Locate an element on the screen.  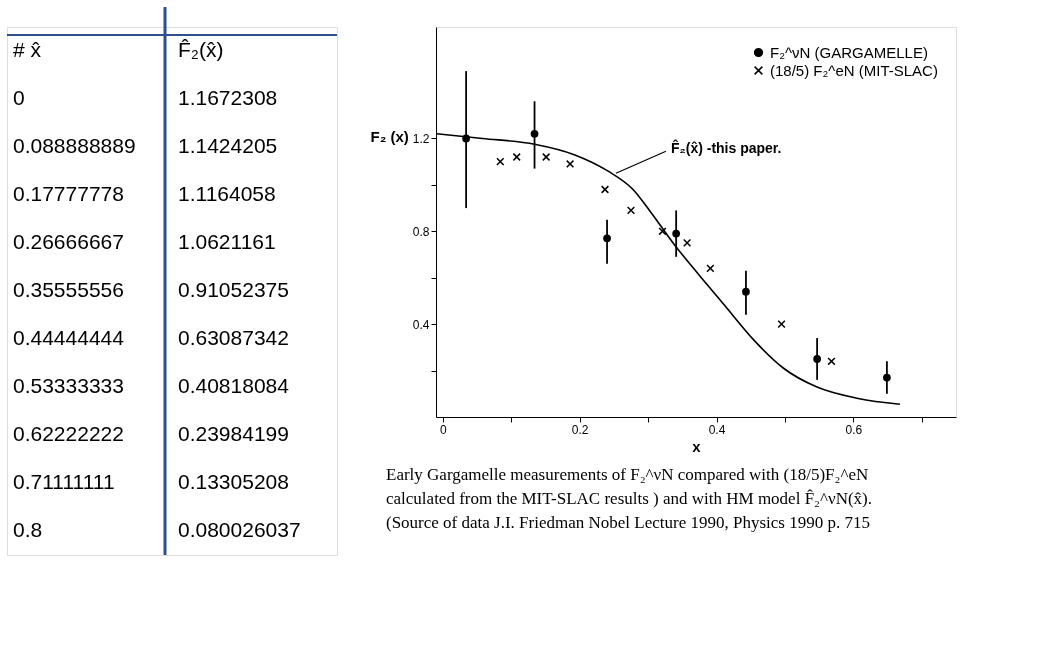
text: 0.53333333 is located at coordinates (68, 385).